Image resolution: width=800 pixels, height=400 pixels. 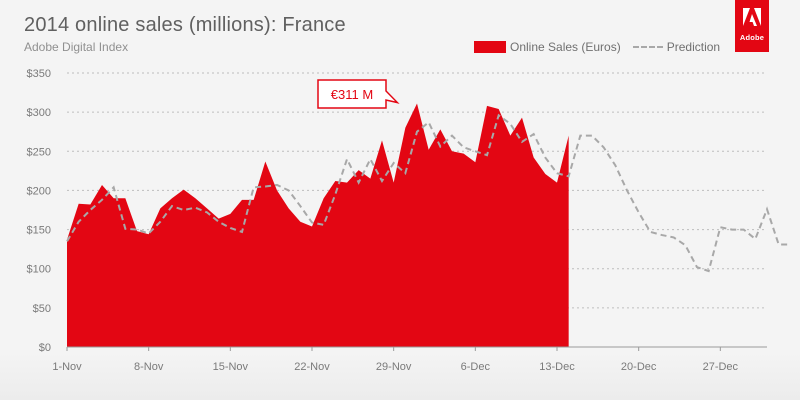 I want to click on y-axis: $0 $50 $100 $150 $200 $250 $300 $350, so click(x=39, y=211).